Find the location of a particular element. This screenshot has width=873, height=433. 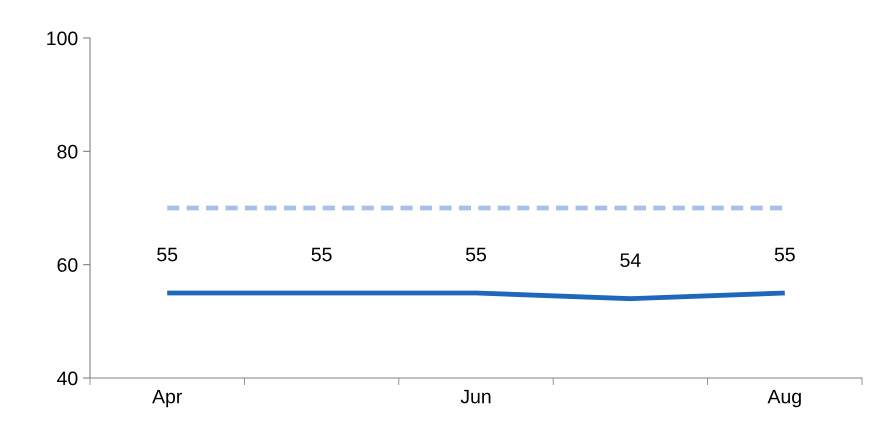

y-tick-label: 100 is located at coordinates (62, 38).